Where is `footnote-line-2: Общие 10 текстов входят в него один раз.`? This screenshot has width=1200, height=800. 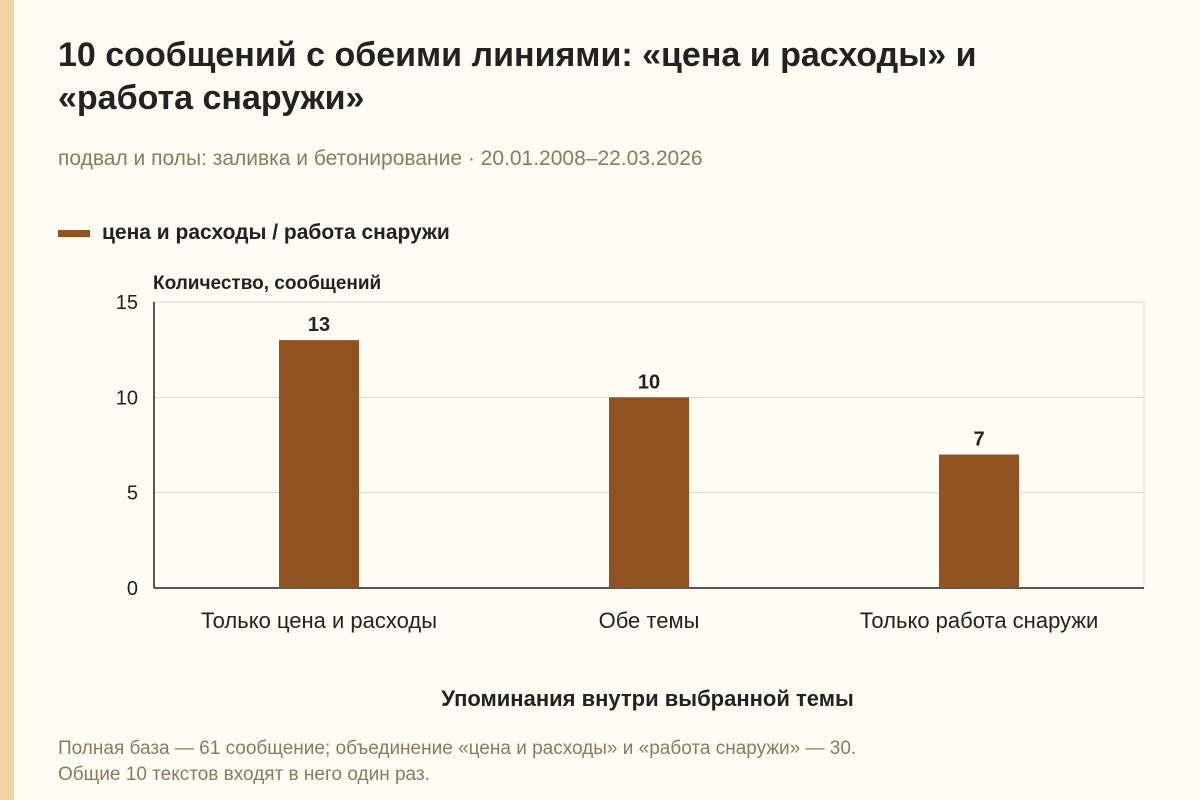
footnote-line-2: Общие 10 текстов входят в него один раз. is located at coordinates (244, 774).